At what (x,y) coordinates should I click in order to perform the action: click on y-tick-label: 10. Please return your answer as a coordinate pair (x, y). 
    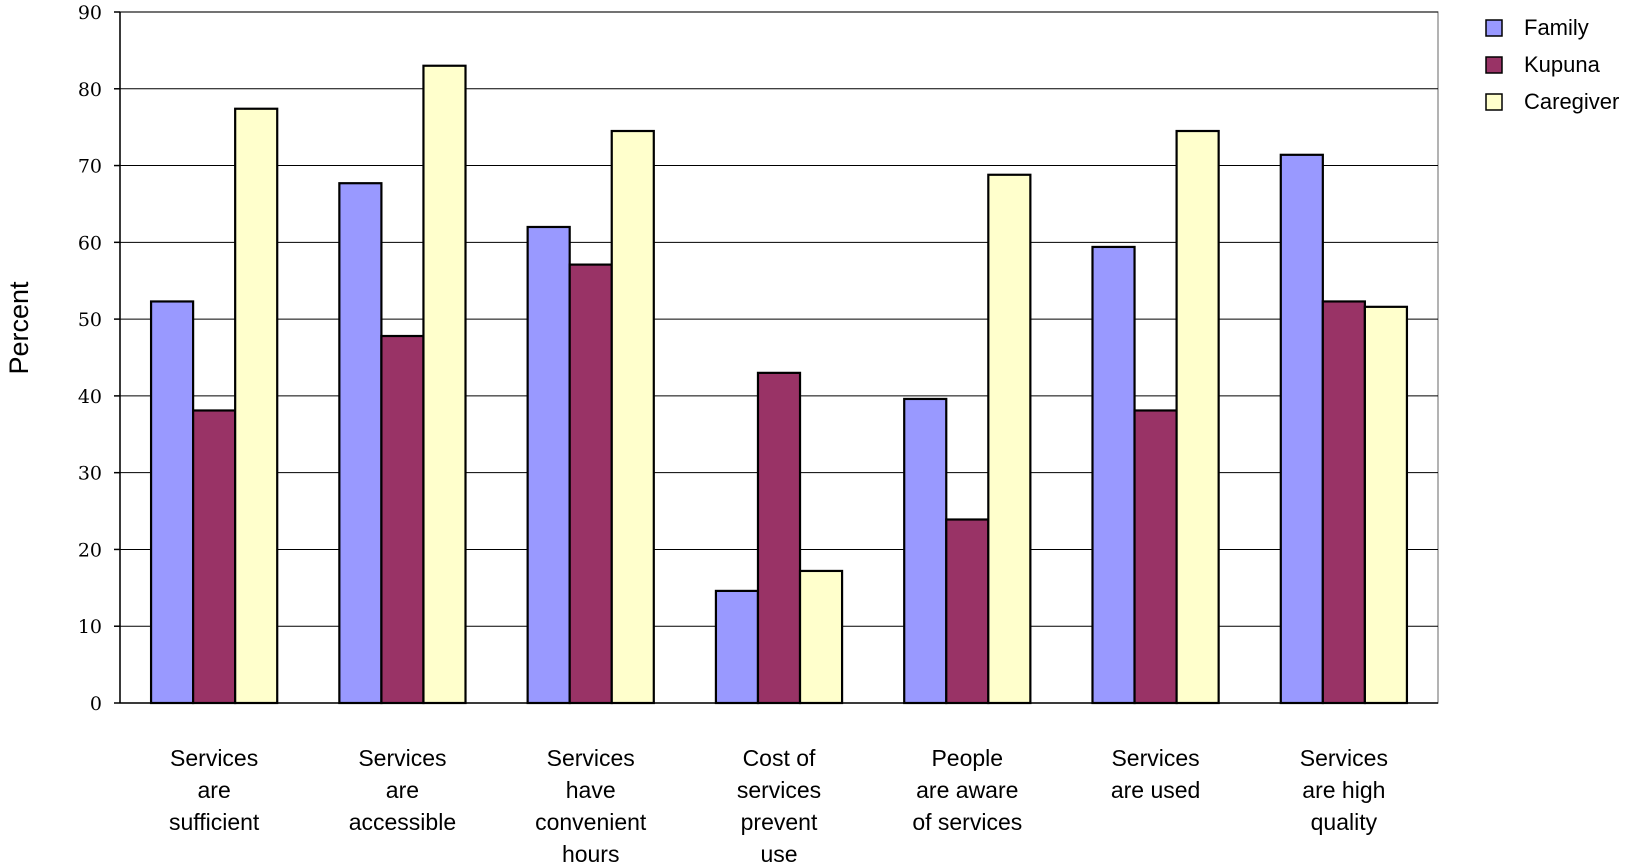
    Looking at the image, I should click on (90, 627).